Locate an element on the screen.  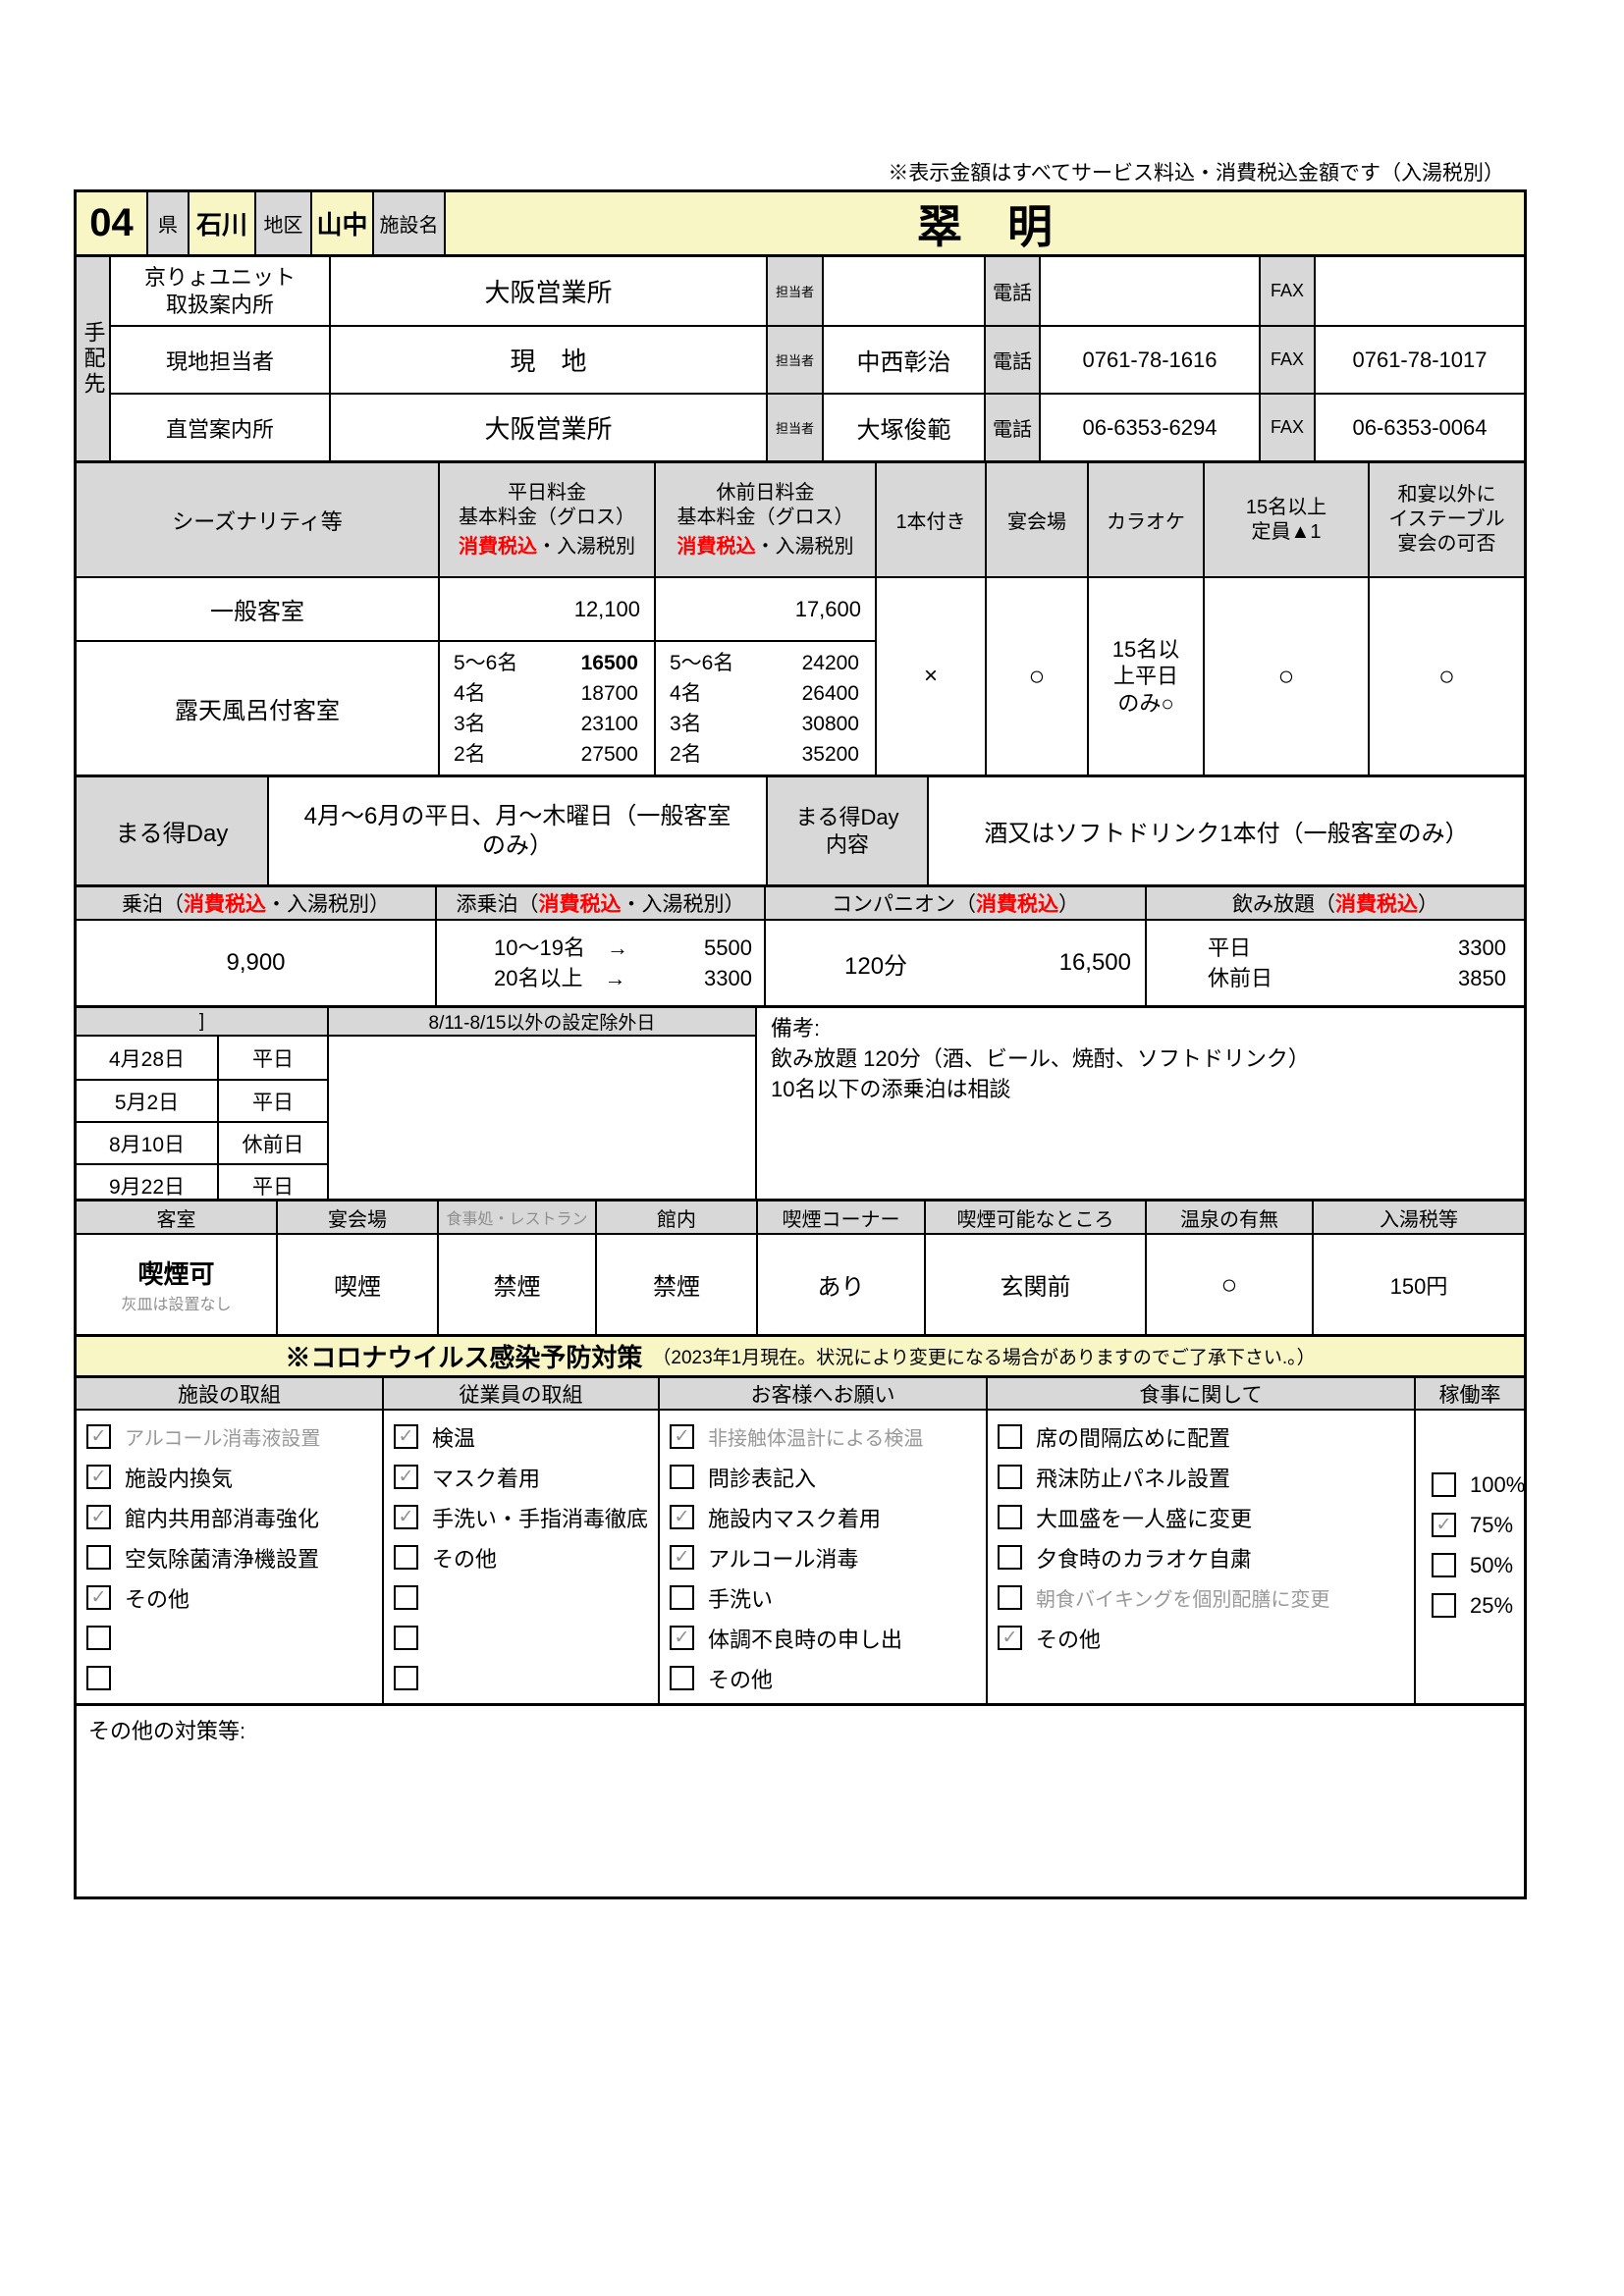
checklist-label: 問診表記入 is located at coordinates (762, 1478).